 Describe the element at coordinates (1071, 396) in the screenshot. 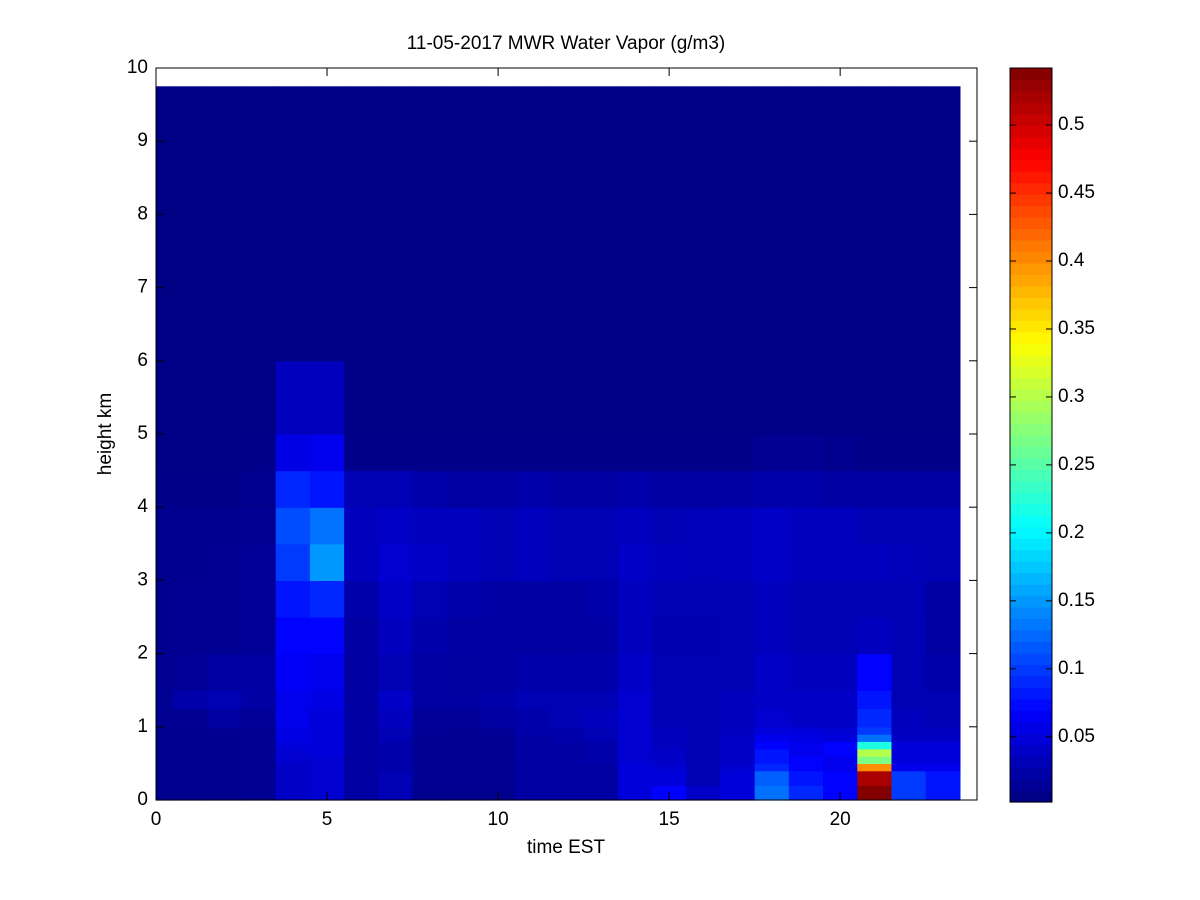

I see `colorbar-tick-label: 0.3` at that location.